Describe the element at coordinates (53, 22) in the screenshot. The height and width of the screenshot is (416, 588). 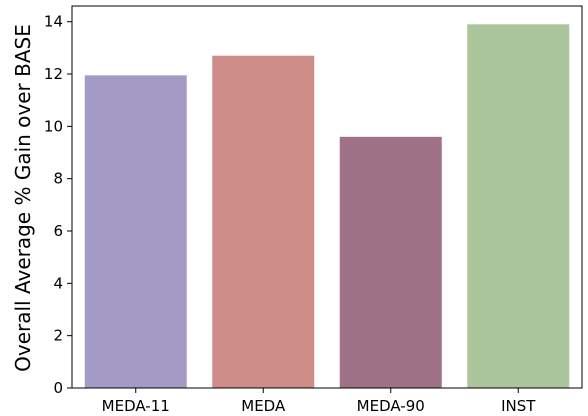
I see `y-tick-label: 14` at that location.